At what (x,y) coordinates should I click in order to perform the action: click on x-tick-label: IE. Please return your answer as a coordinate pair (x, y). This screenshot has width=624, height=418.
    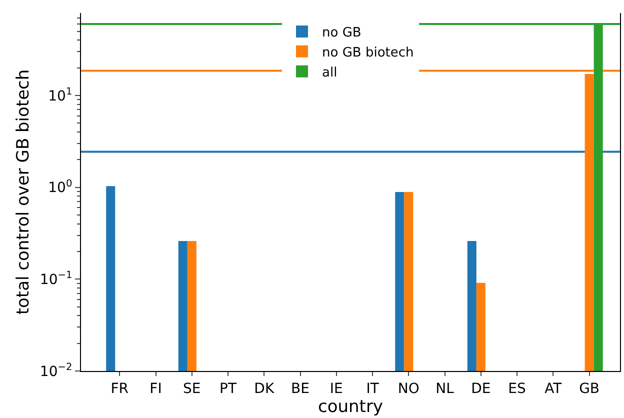
    Looking at the image, I should click on (336, 388).